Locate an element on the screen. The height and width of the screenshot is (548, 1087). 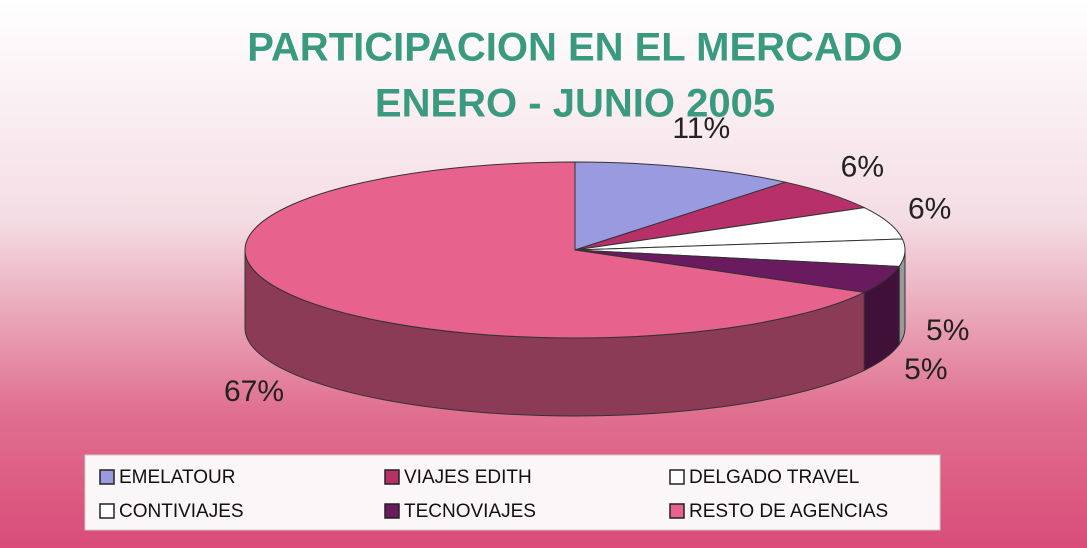
legend-label: VIAJES EDITH is located at coordinates (468, 477).